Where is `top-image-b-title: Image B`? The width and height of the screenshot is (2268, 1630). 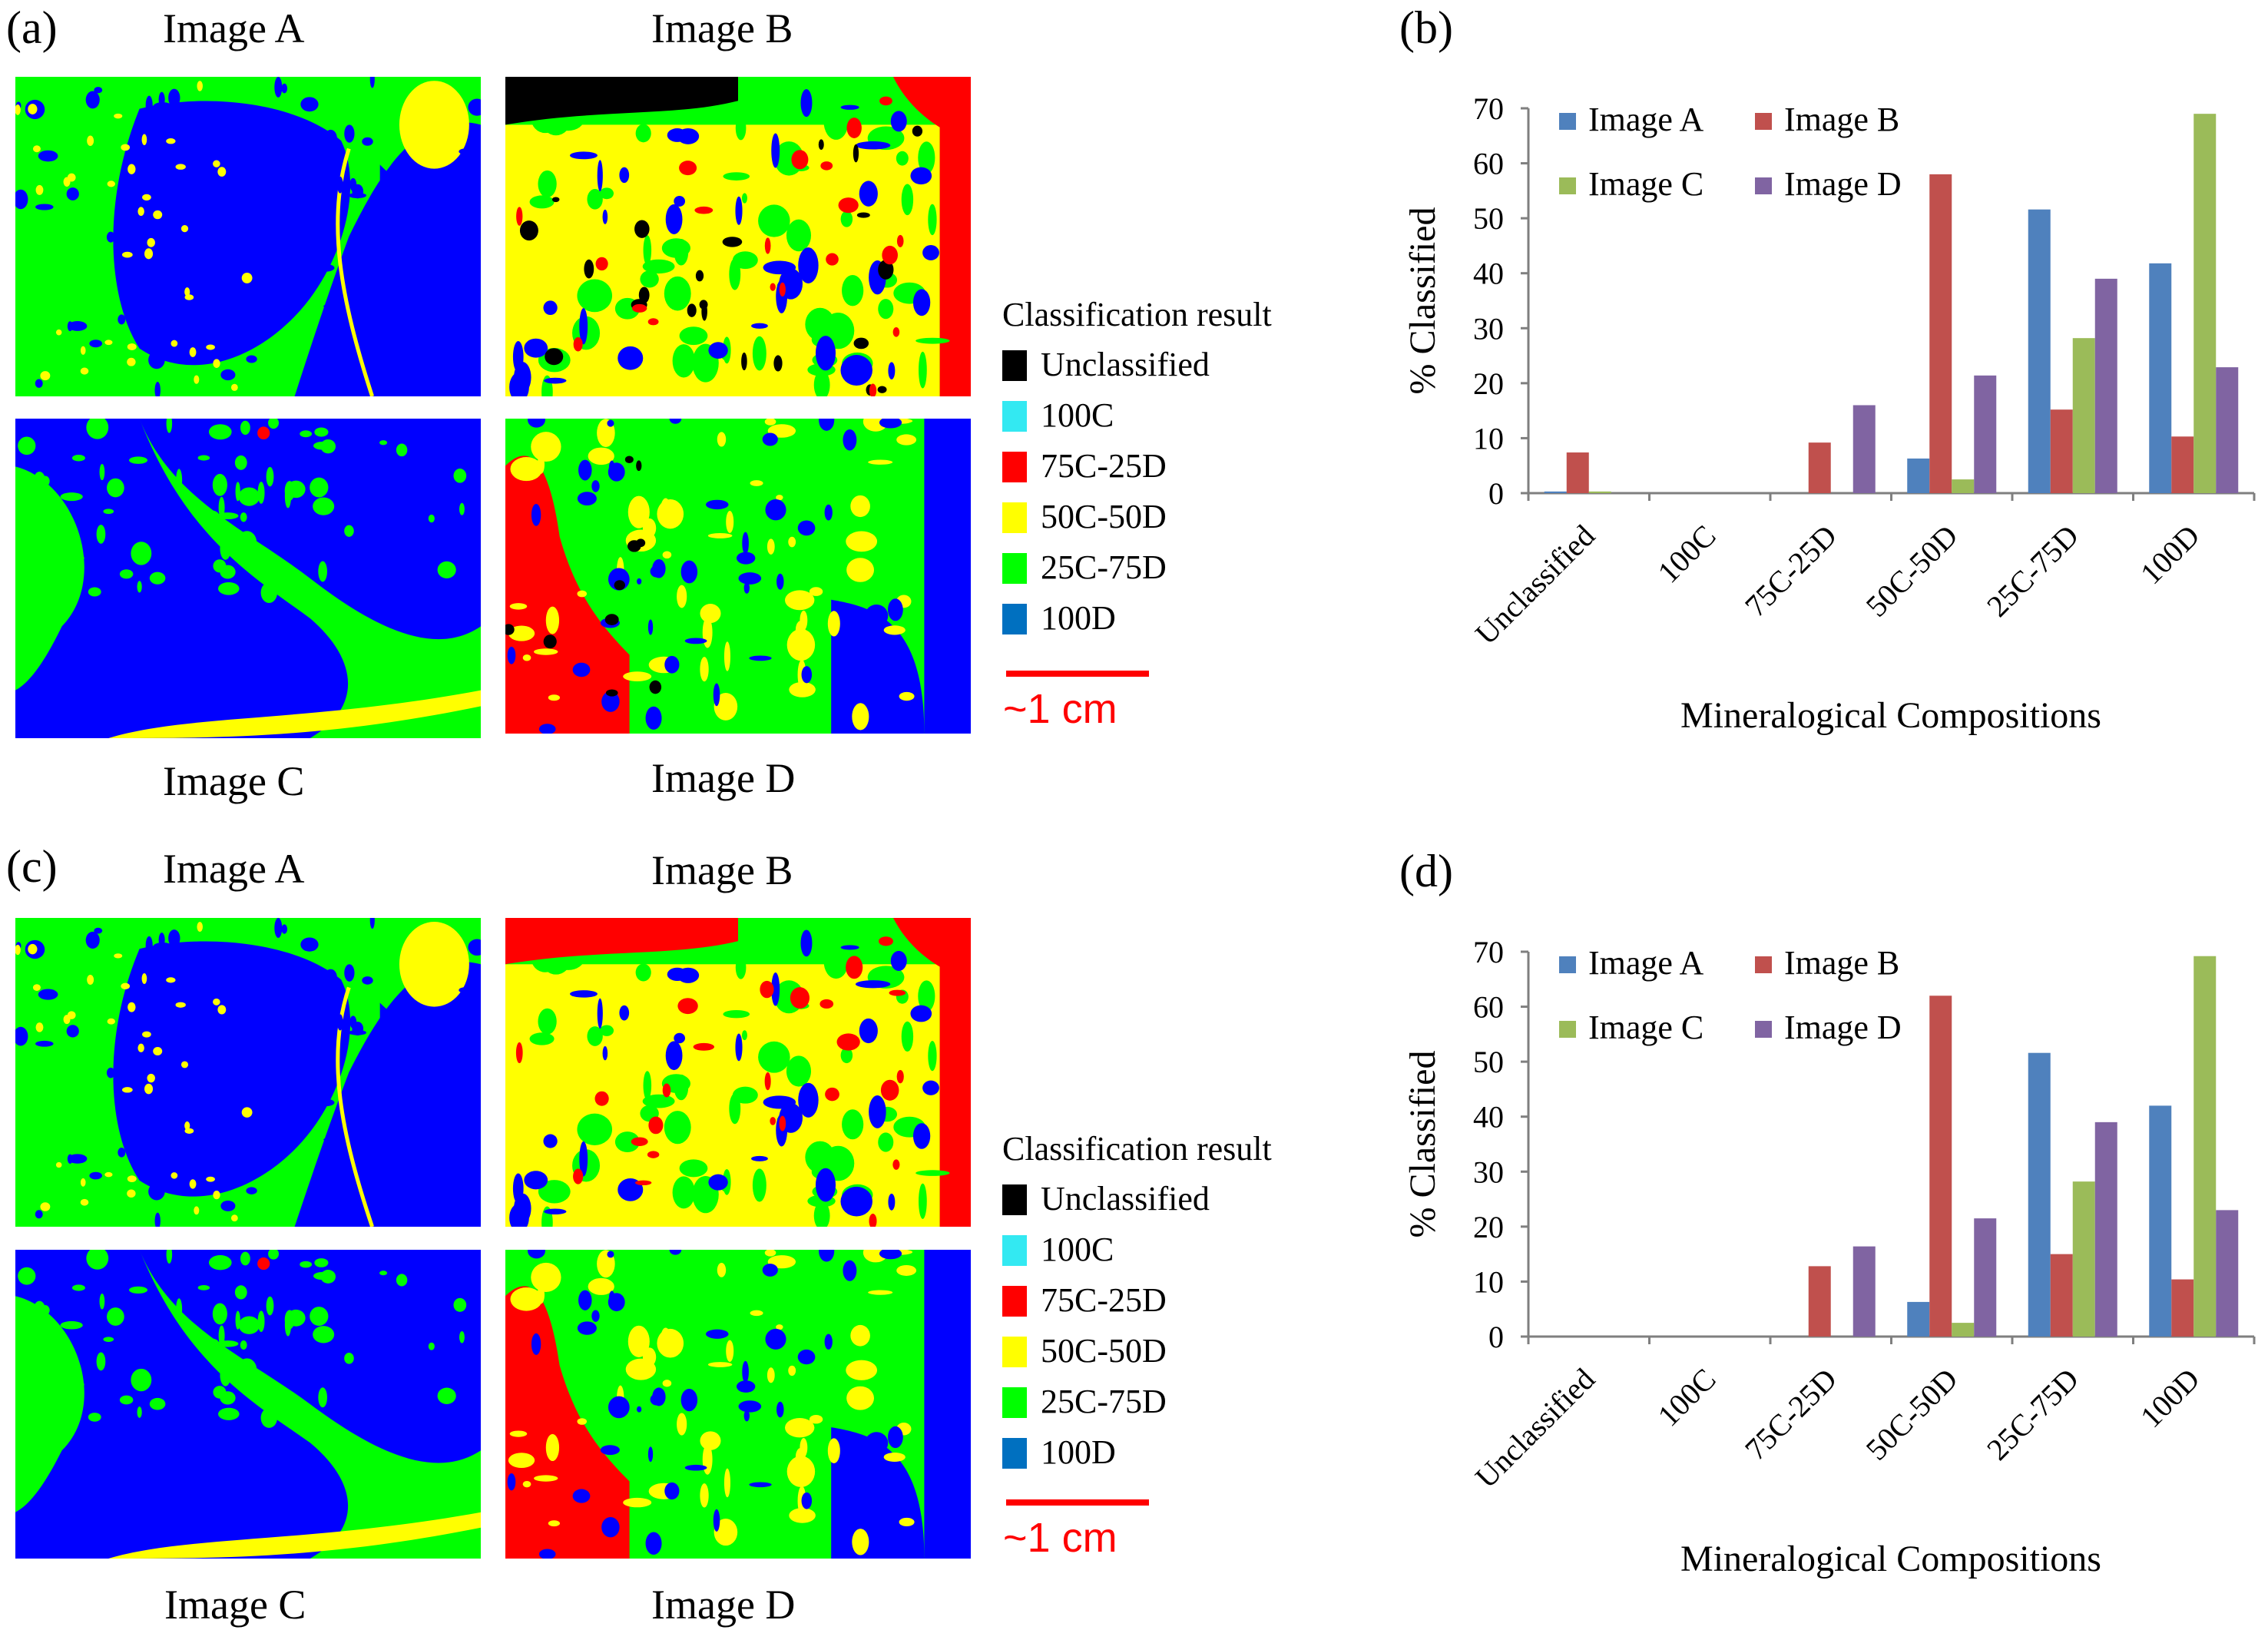 top-image-b-title: Image B is located at coordinates (722, 28).